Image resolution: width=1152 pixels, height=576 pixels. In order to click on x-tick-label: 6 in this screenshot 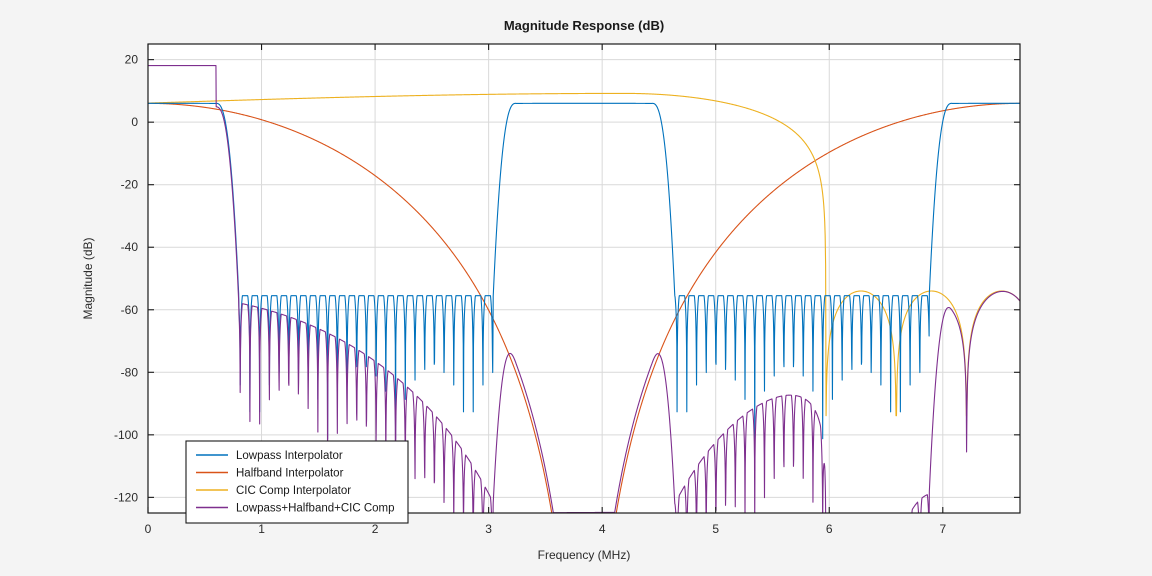, I will do `click(829, 529)`.